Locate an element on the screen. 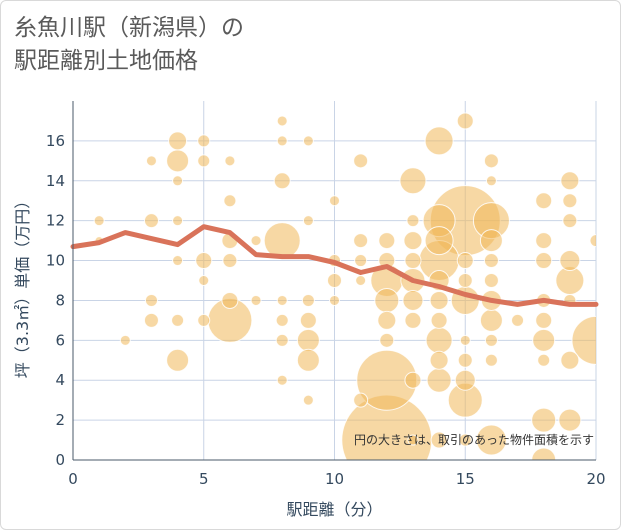 The image size is (621, 530). y-tick-label: 2 is located at coordinates (60, 420).